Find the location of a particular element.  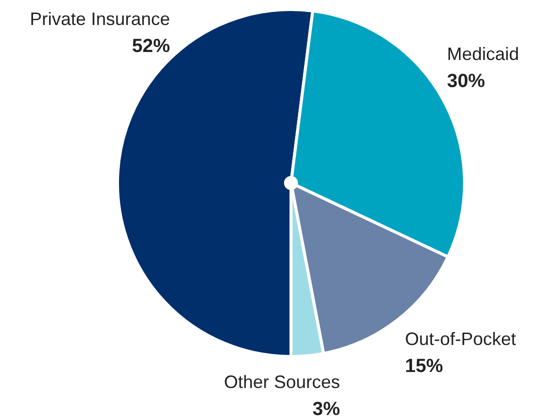

slice-label: Out-of-Pocket is located at coordinates (460, 339).